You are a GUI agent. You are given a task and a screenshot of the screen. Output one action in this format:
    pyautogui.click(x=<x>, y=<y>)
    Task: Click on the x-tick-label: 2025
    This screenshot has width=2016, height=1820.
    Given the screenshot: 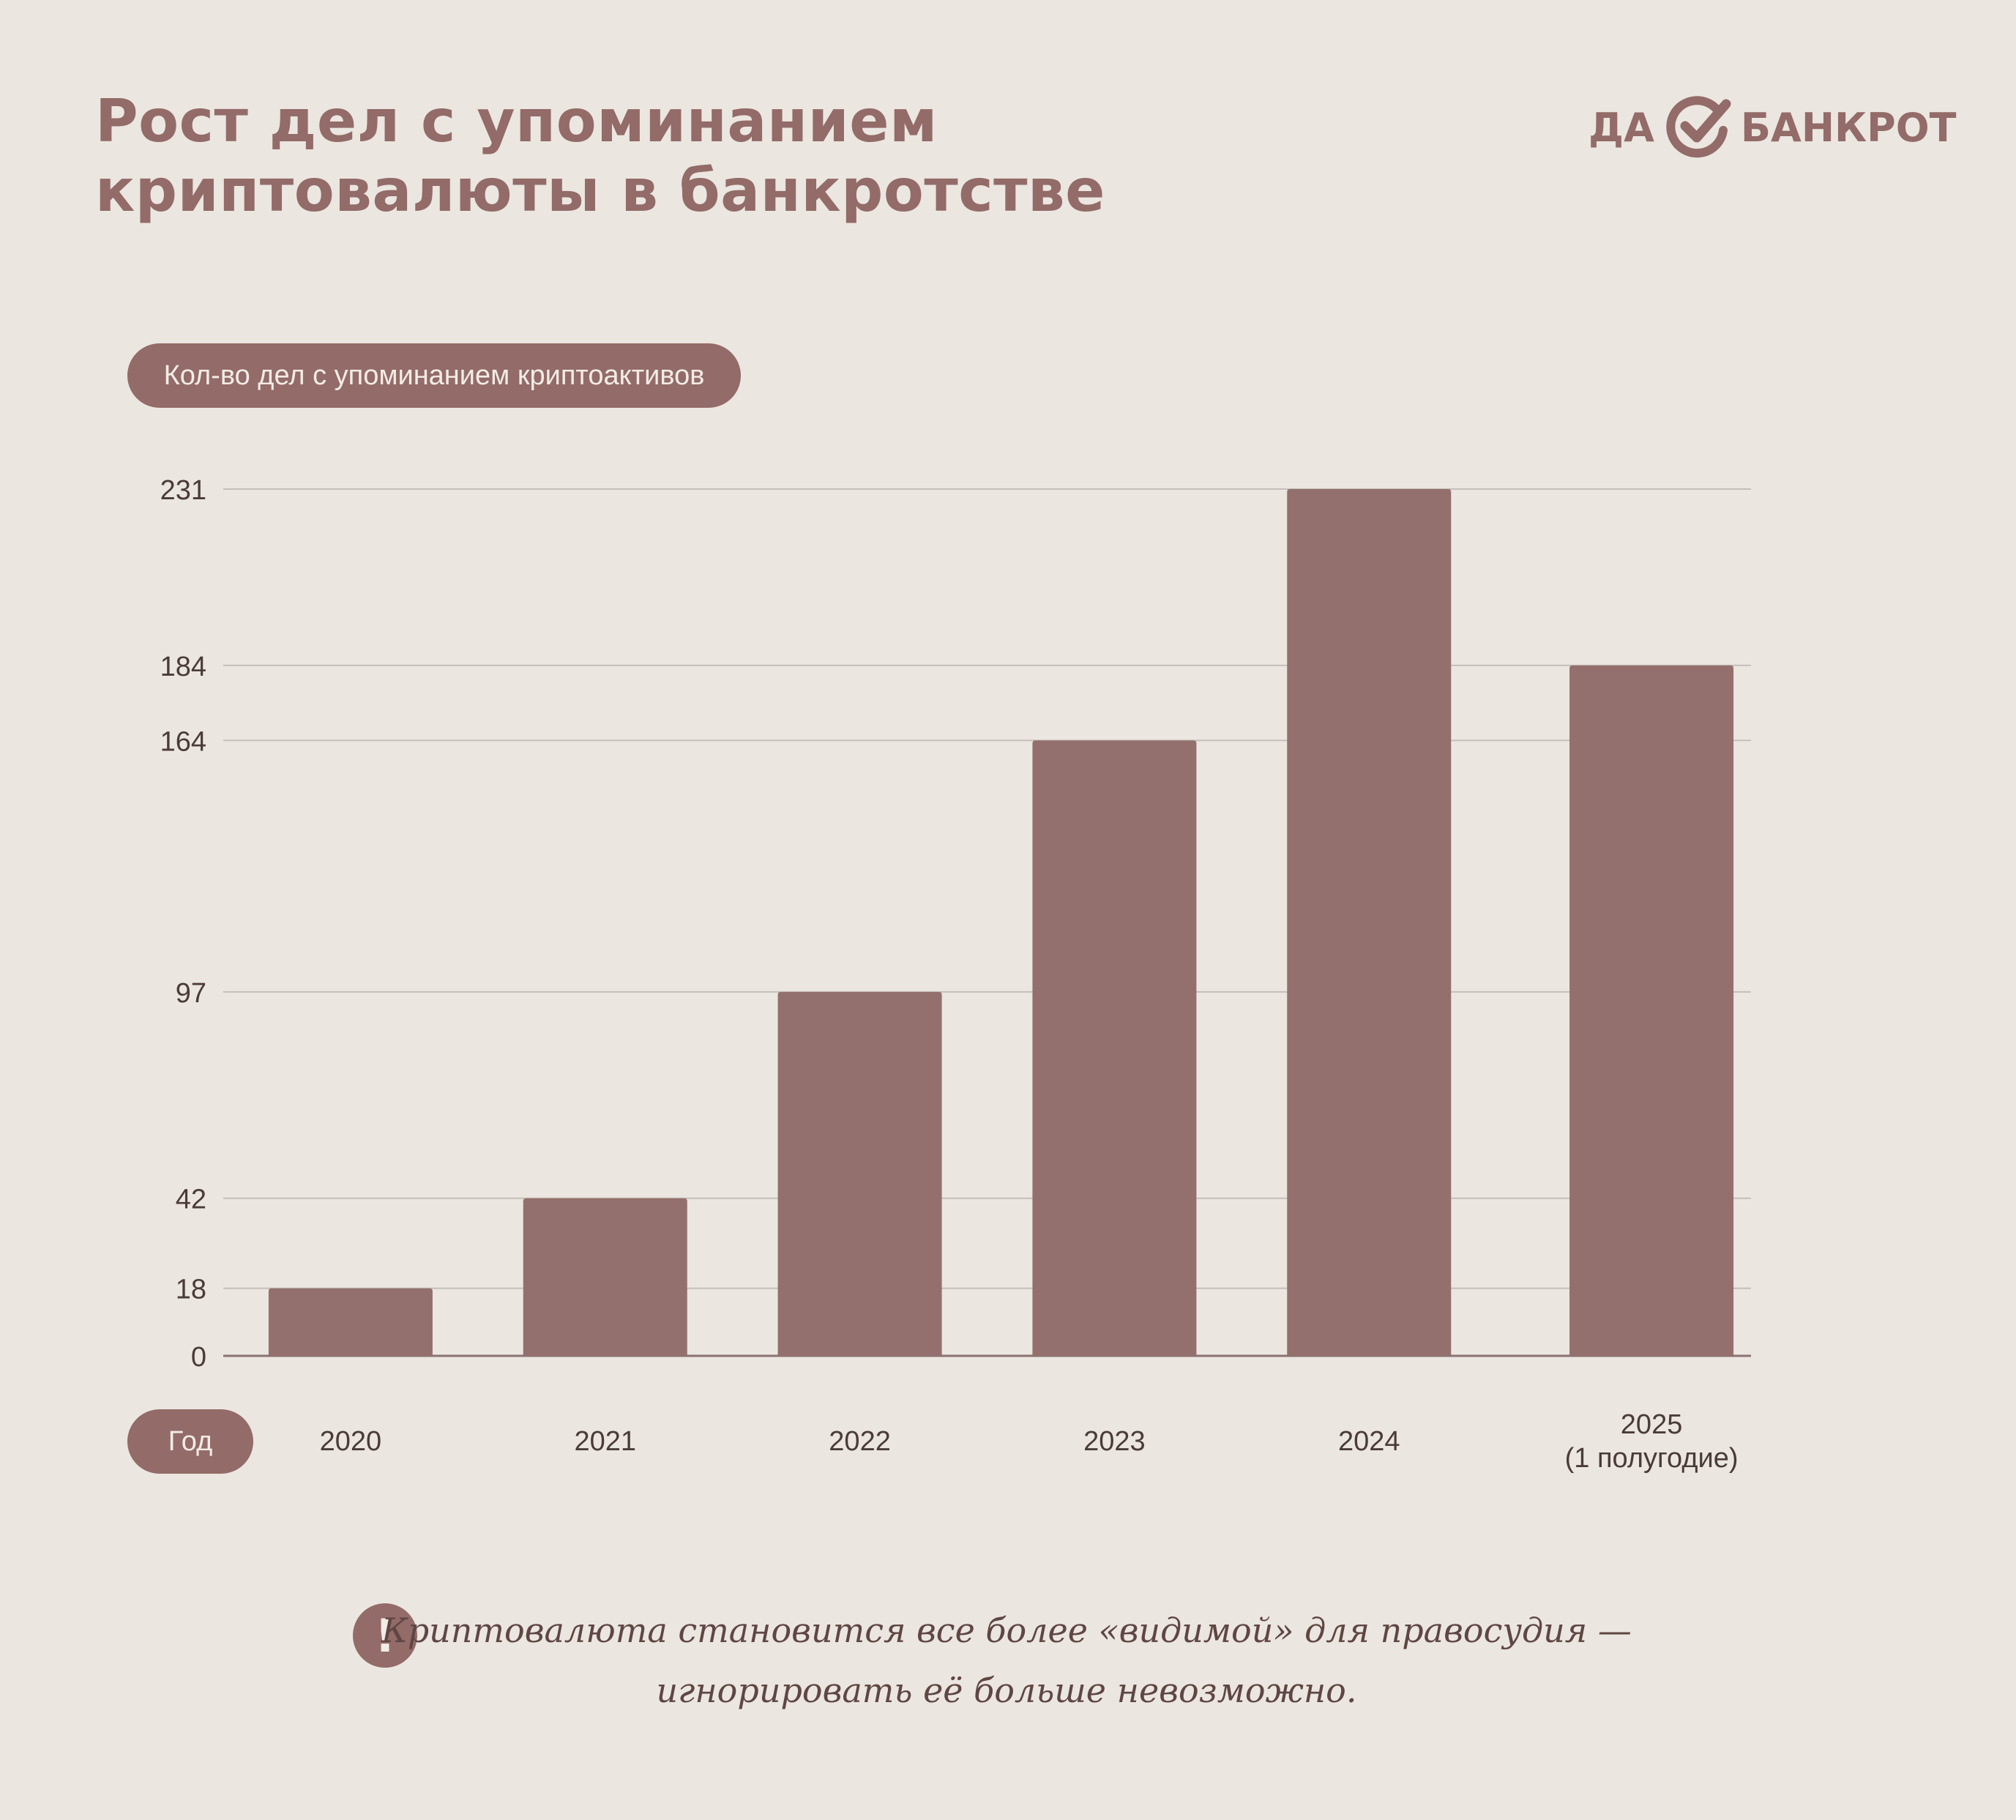 What is the action you would take?
    pyautogui.click(x=1652, y=1425)
    